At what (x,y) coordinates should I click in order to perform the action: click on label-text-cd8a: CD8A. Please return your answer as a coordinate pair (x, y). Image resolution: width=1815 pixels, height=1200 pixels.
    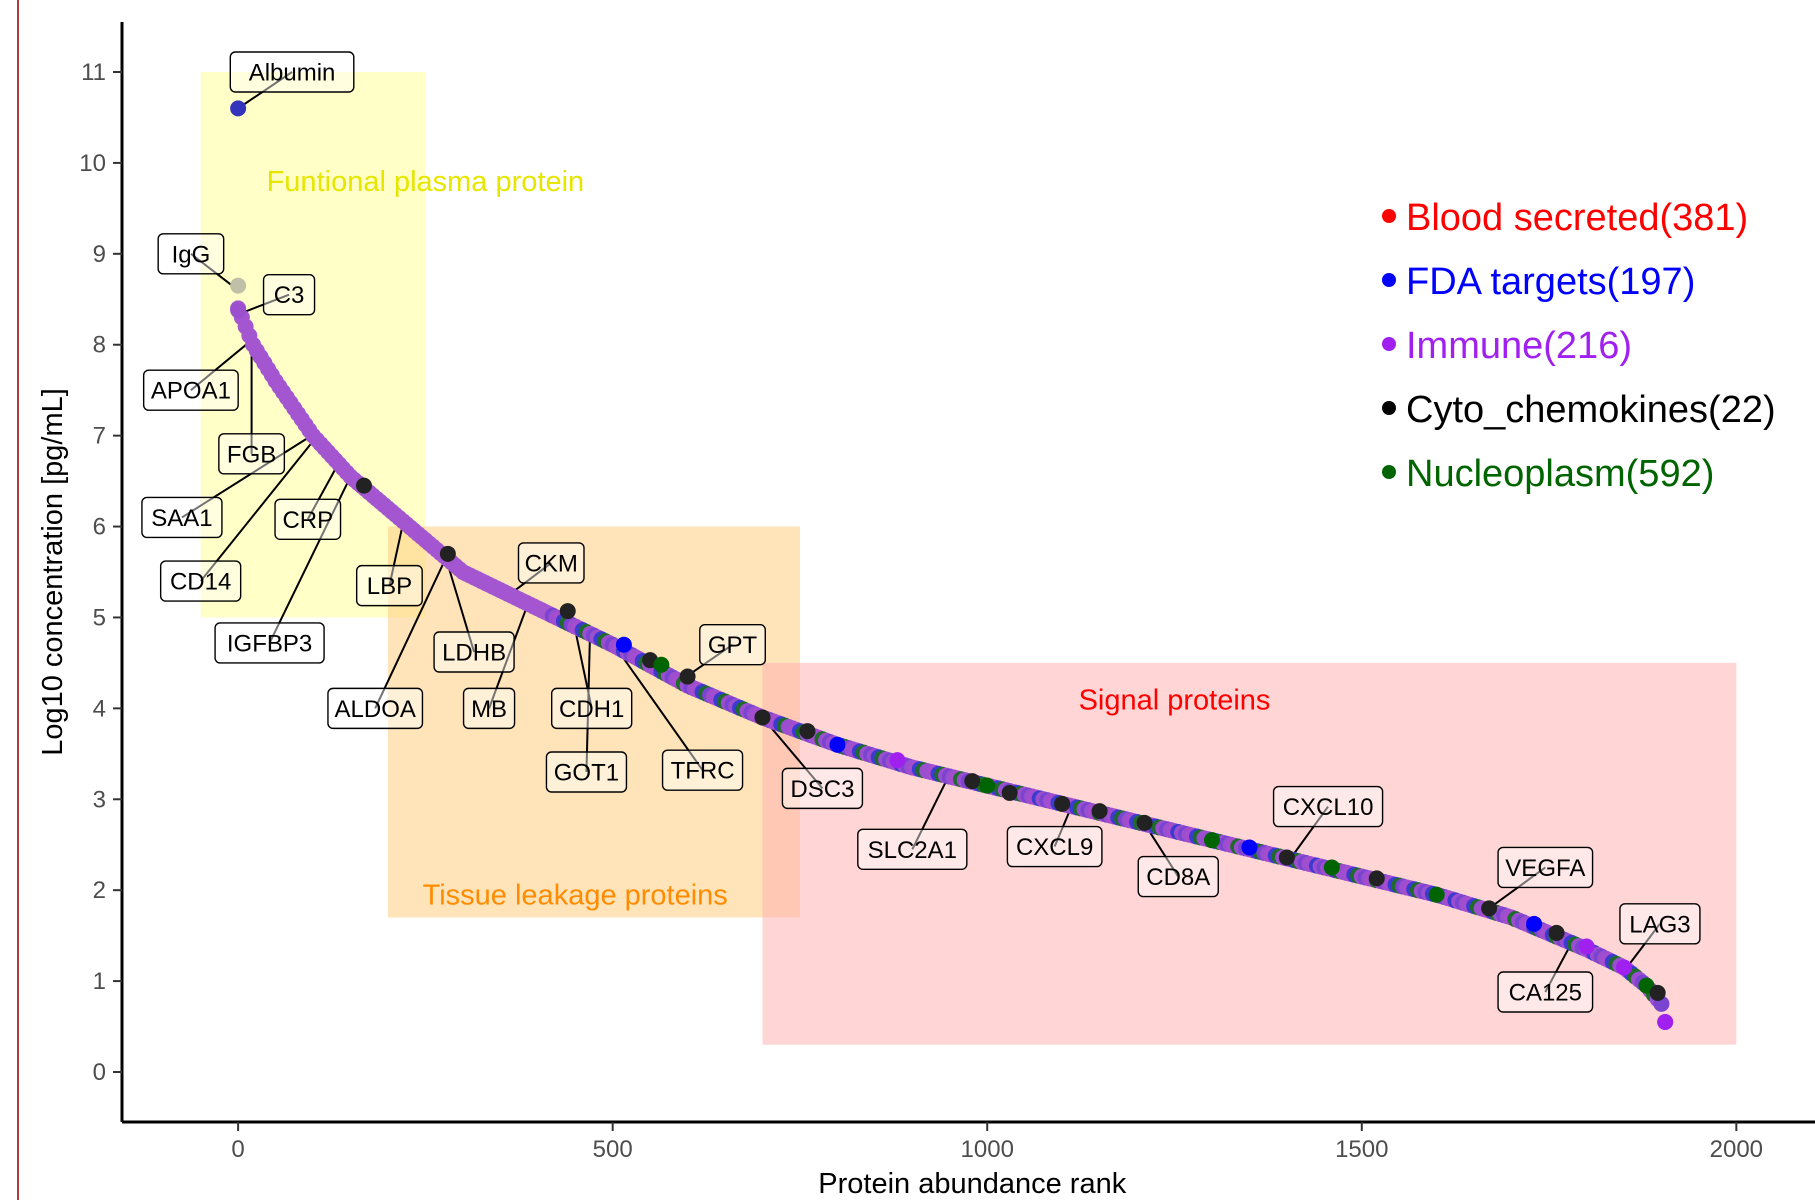
    Looking at the image, I should click on (1178, 877).